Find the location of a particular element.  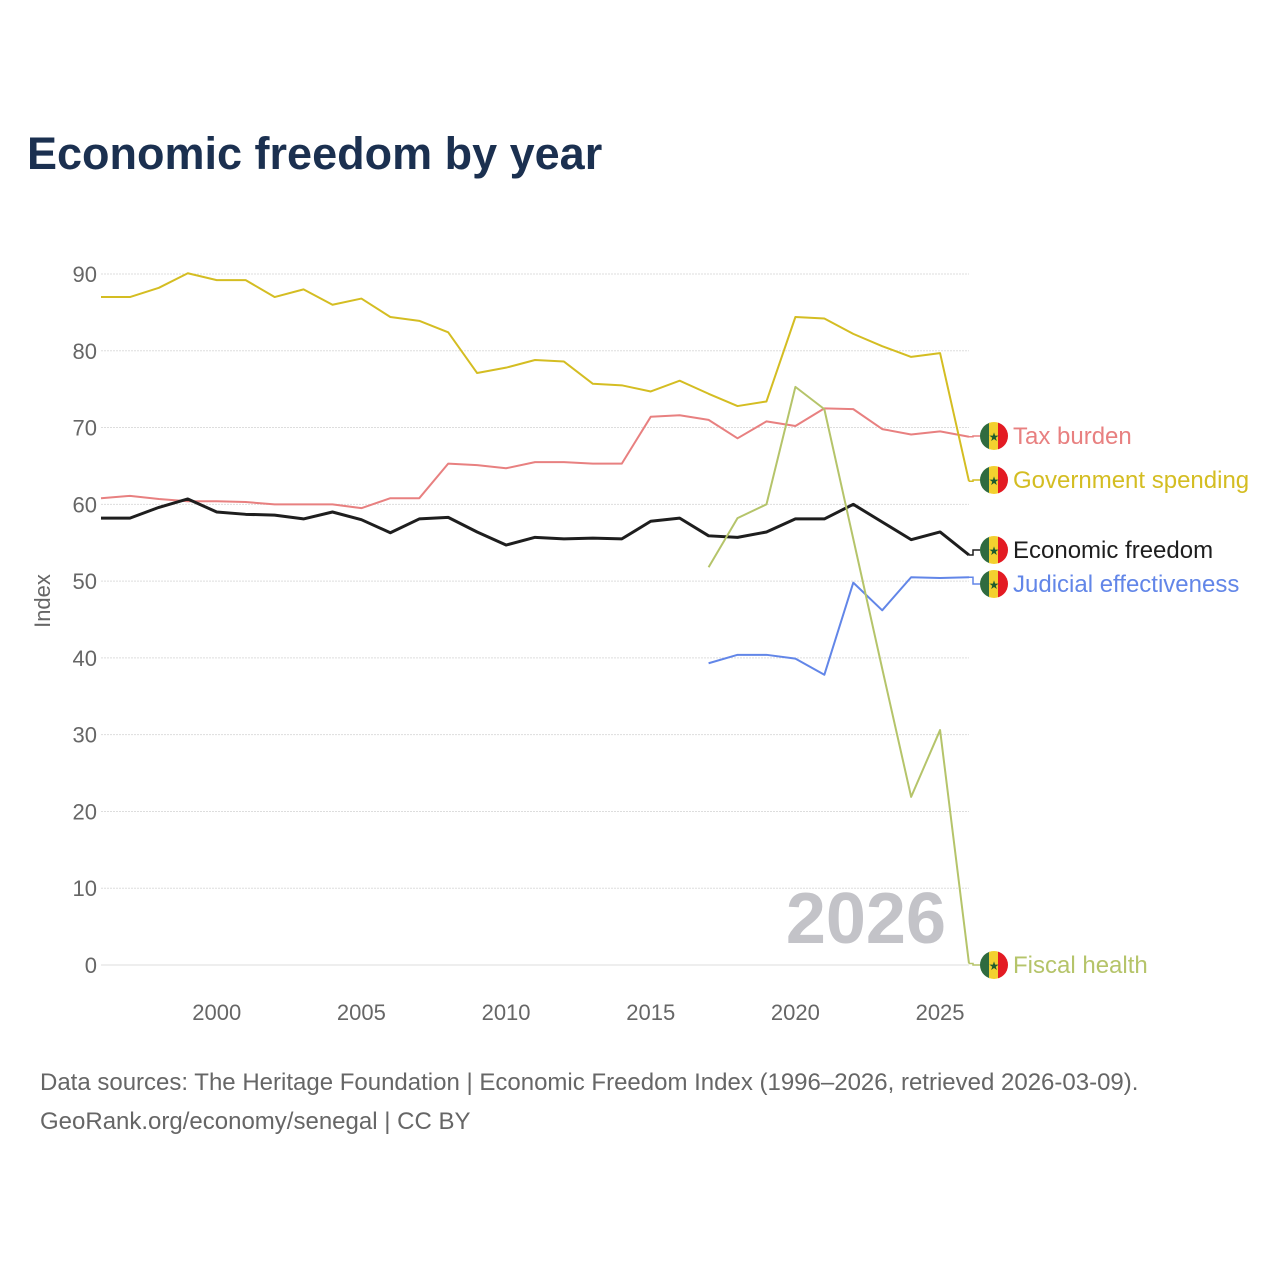

series-line-fiscal-health is located at coordinates (838, 674).